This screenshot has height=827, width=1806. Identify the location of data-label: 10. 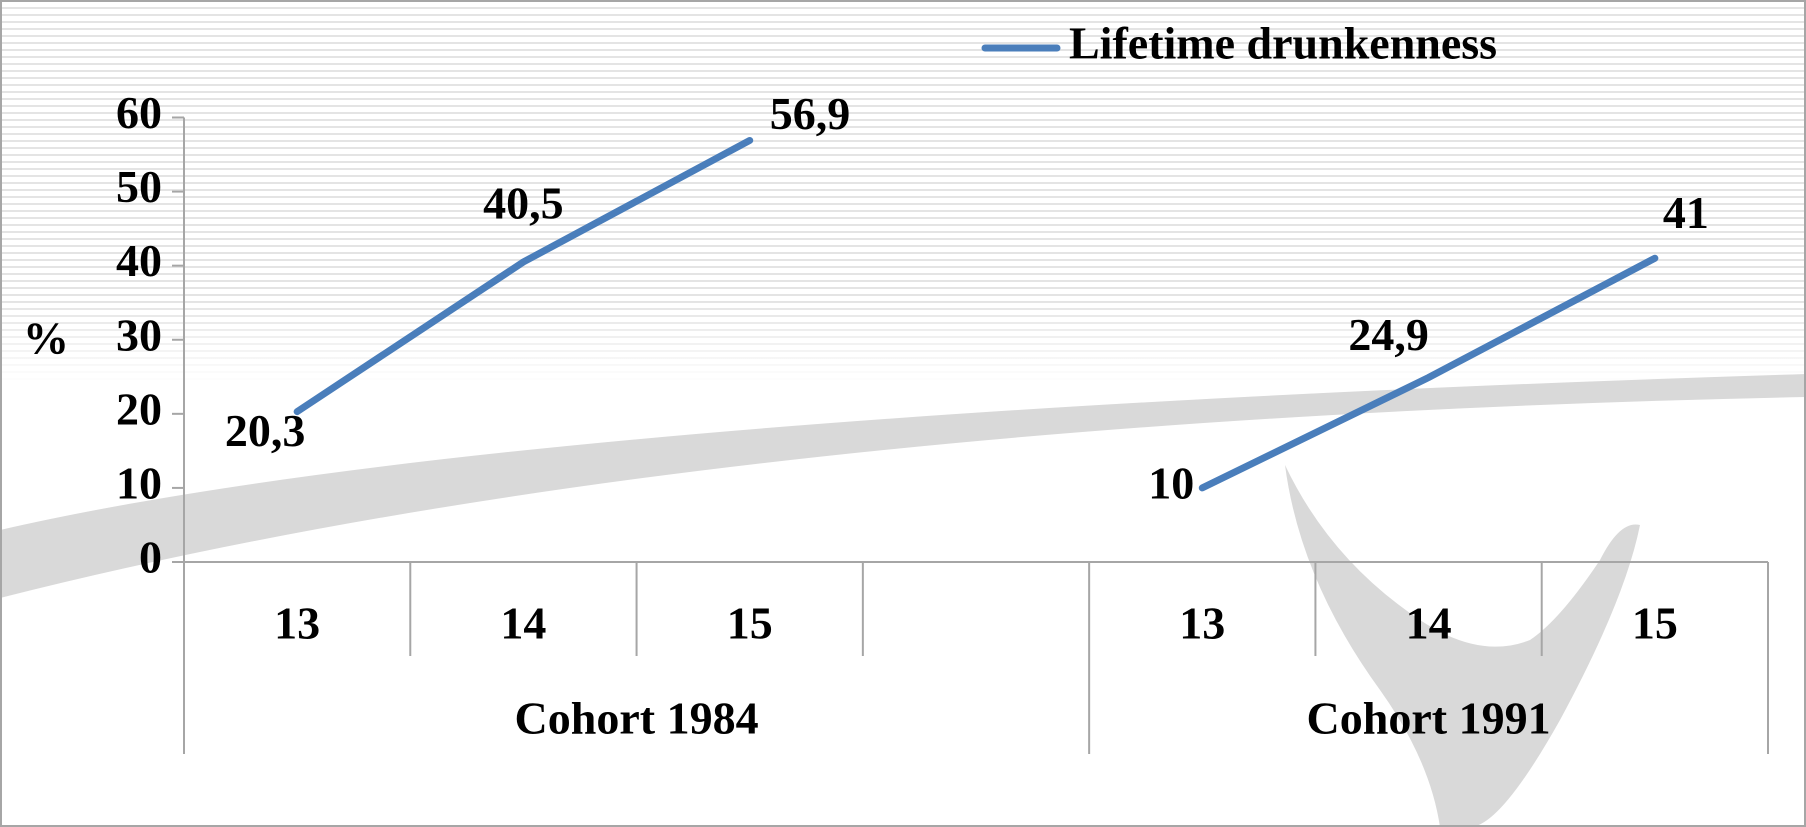
(1171, 482).